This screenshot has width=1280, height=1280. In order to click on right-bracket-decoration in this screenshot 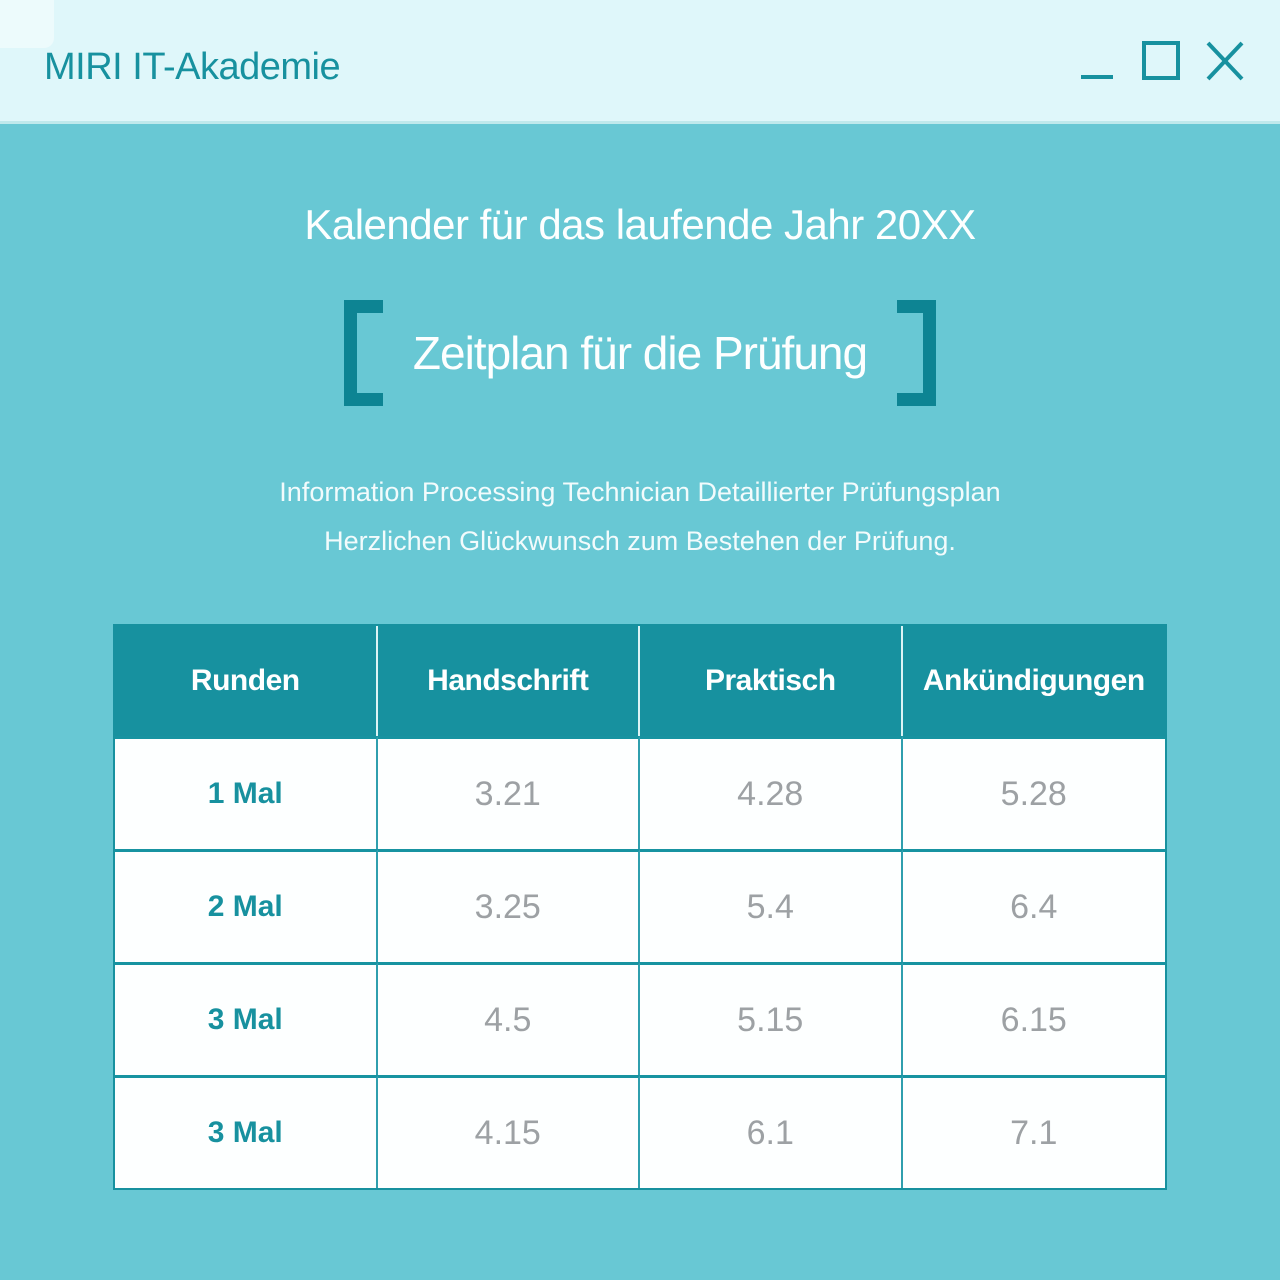, I will do `click(917, 353)`.